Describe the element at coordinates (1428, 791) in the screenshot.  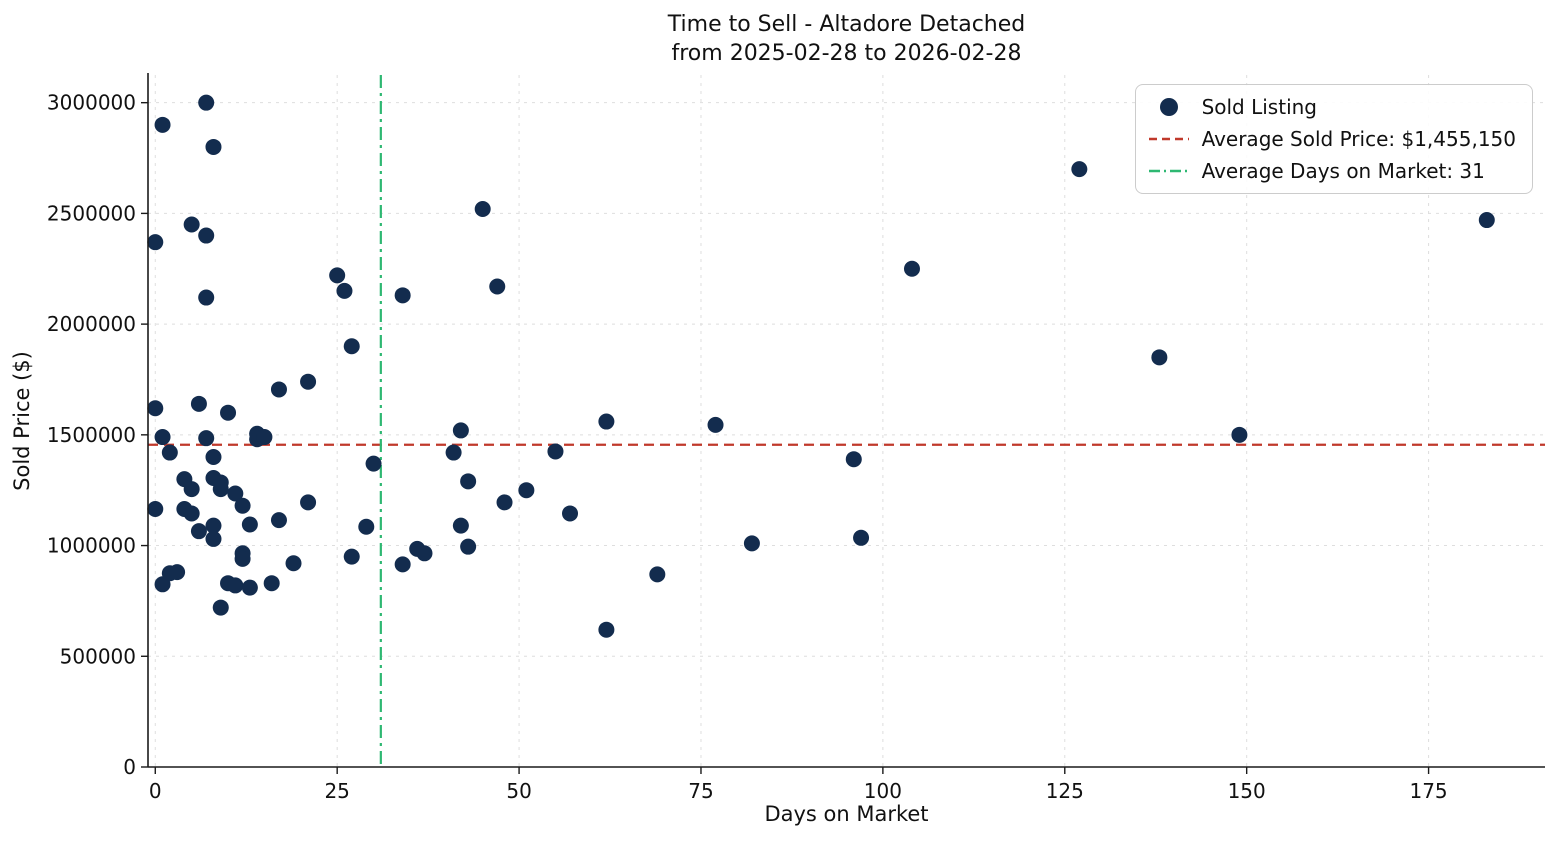
I see `x-tick-label: 175` at that location.